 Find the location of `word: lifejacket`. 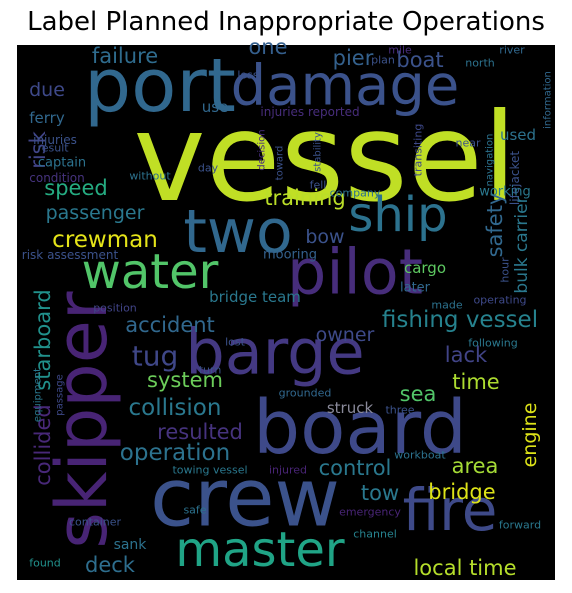

word: lifejacket is located at coordinates (515, 178).